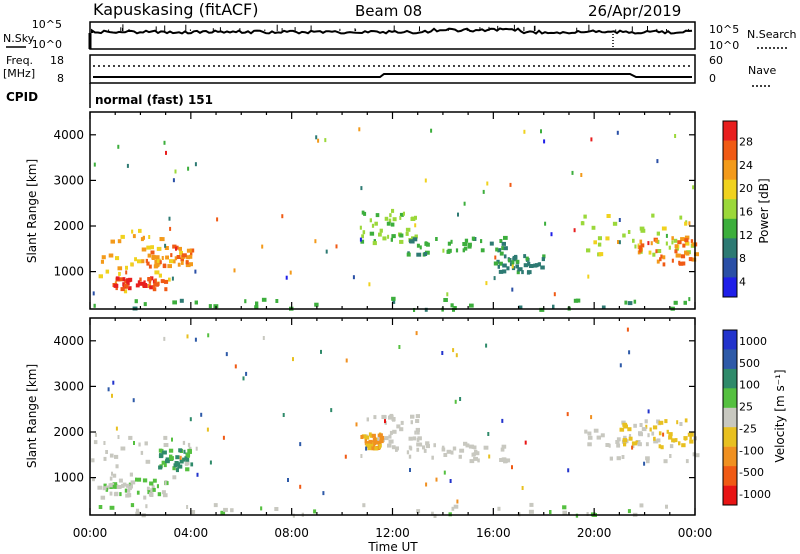  What do you see at coordinates (90, 533) in the screenshot?
I see `x-tick-label: 00:00` at bounding box center [90, 533].